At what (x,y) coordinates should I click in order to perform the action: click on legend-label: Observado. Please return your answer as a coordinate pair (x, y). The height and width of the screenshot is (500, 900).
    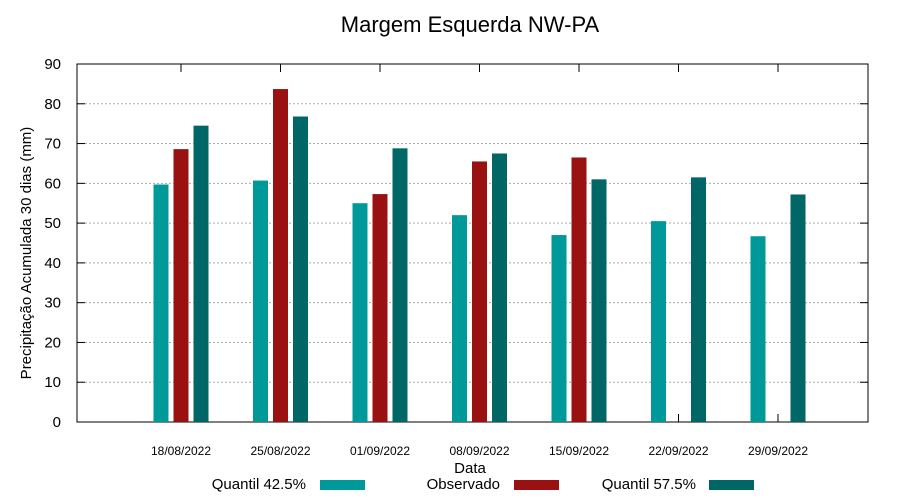
    Looking at the image, I should click on (463, 484).